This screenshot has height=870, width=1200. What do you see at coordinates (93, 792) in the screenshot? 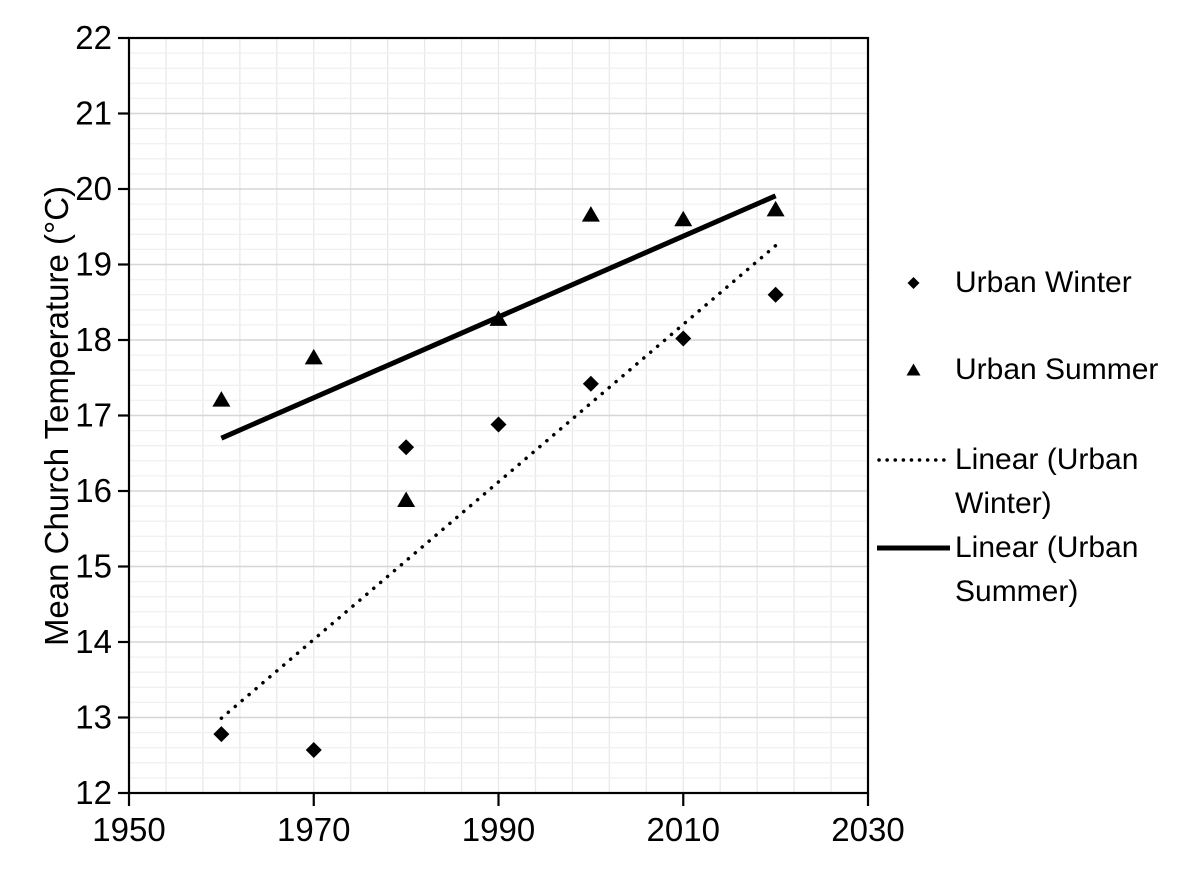
I see `y-tick-label: 12` at bounding box center [93, 792].